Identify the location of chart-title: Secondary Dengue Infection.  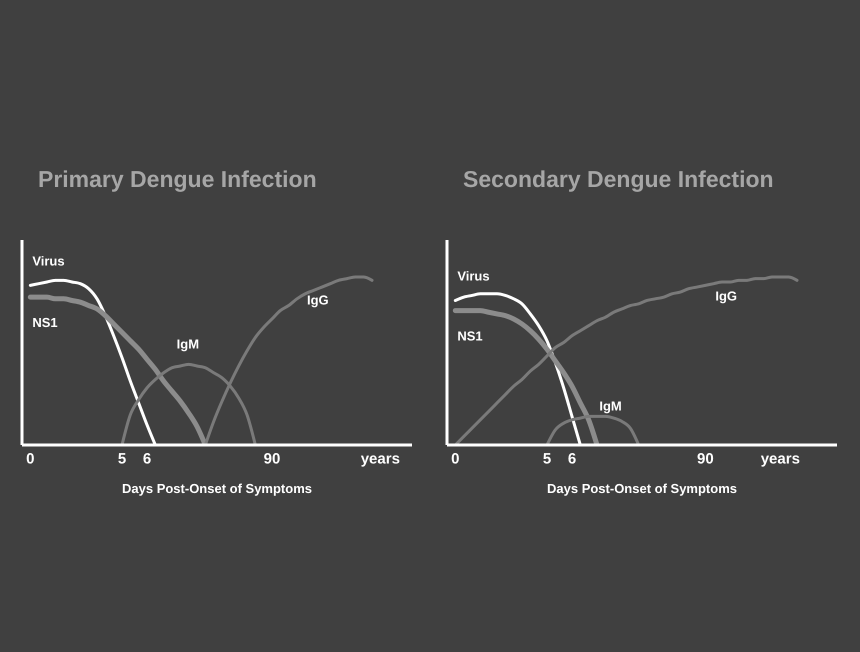
(618, 179).